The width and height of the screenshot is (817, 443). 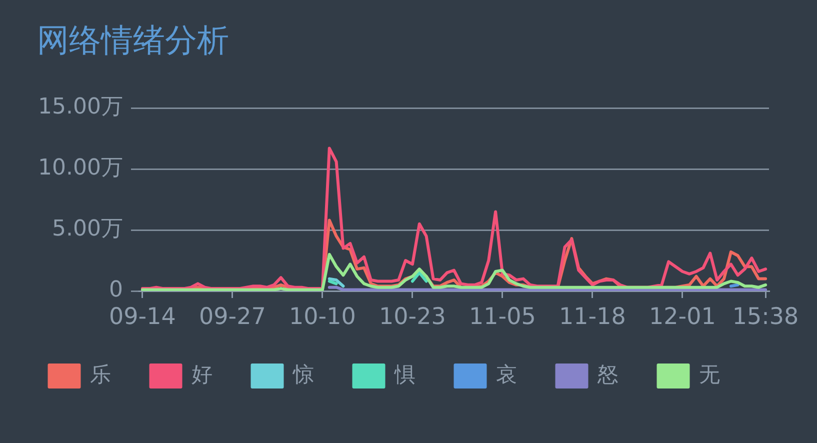 I want to click on x-tick-label: 09-27, so click(x=232, y=317).